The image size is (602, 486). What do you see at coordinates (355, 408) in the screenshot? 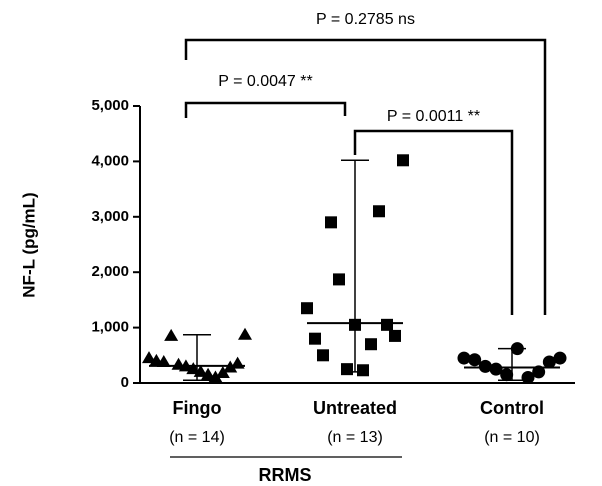
I see `x-tick-label: Untreated` at bounding box center [355, 408].